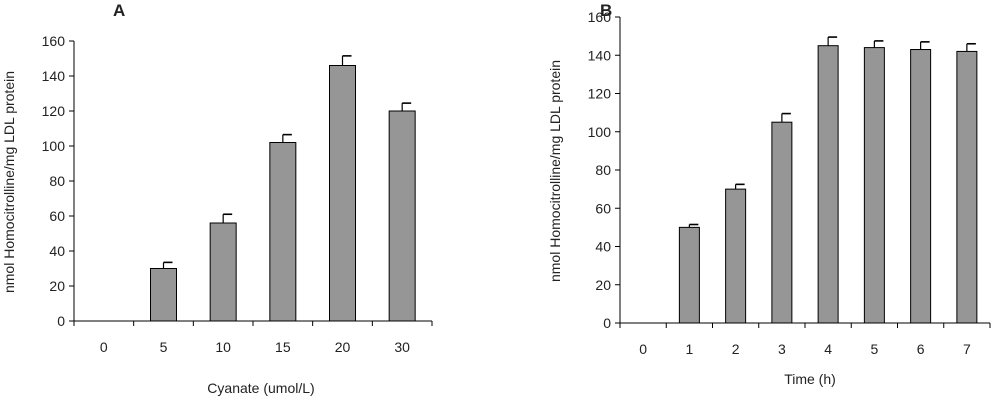  I want to click on x-tick-label-b: 4, so click(828, 349).